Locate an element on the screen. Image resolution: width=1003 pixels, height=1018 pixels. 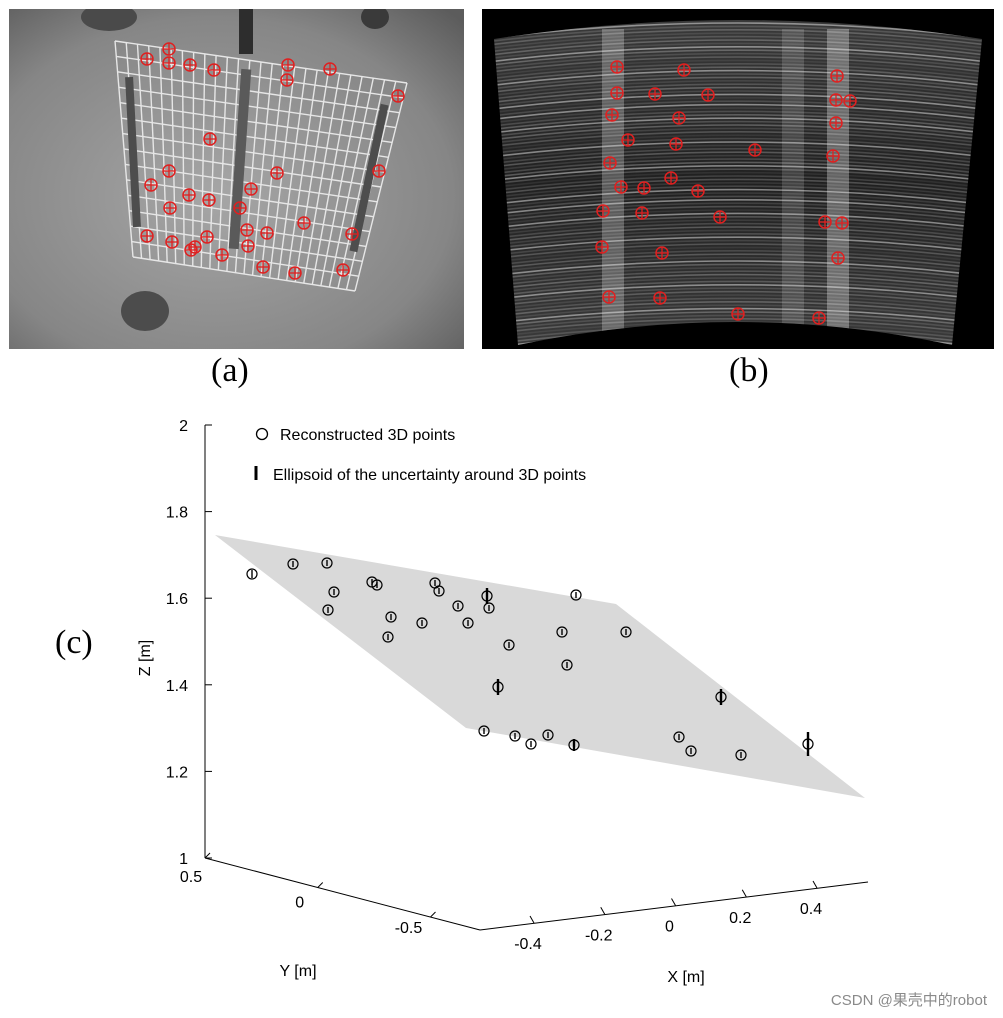
legend-circle-icon is located at coordinates (262, 434).